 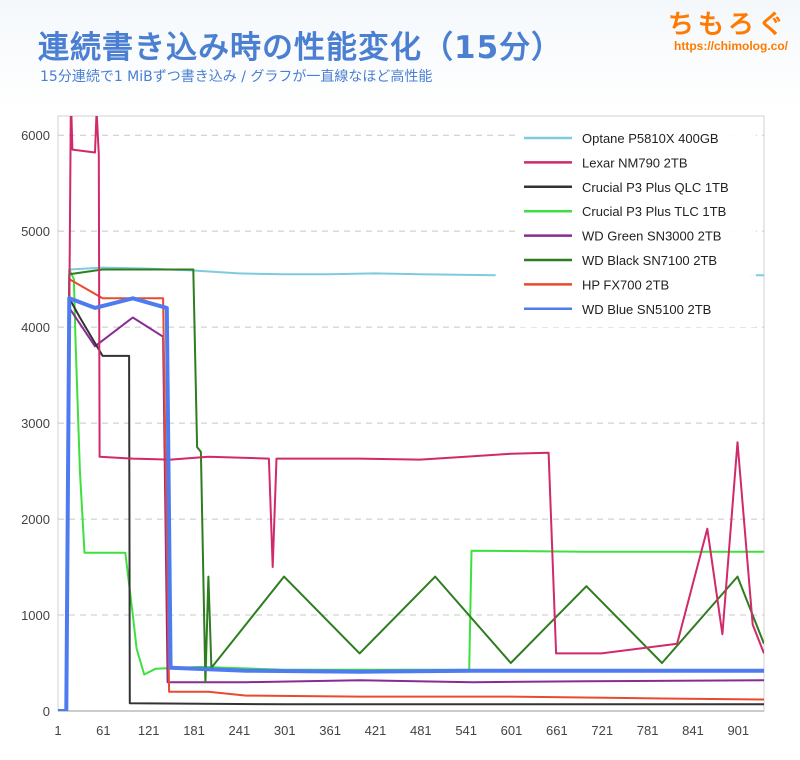 What do you see at coordinates (330, 730) in the screenshot?
I see `x-tick-label: 361` at bounding box center [330, 730].